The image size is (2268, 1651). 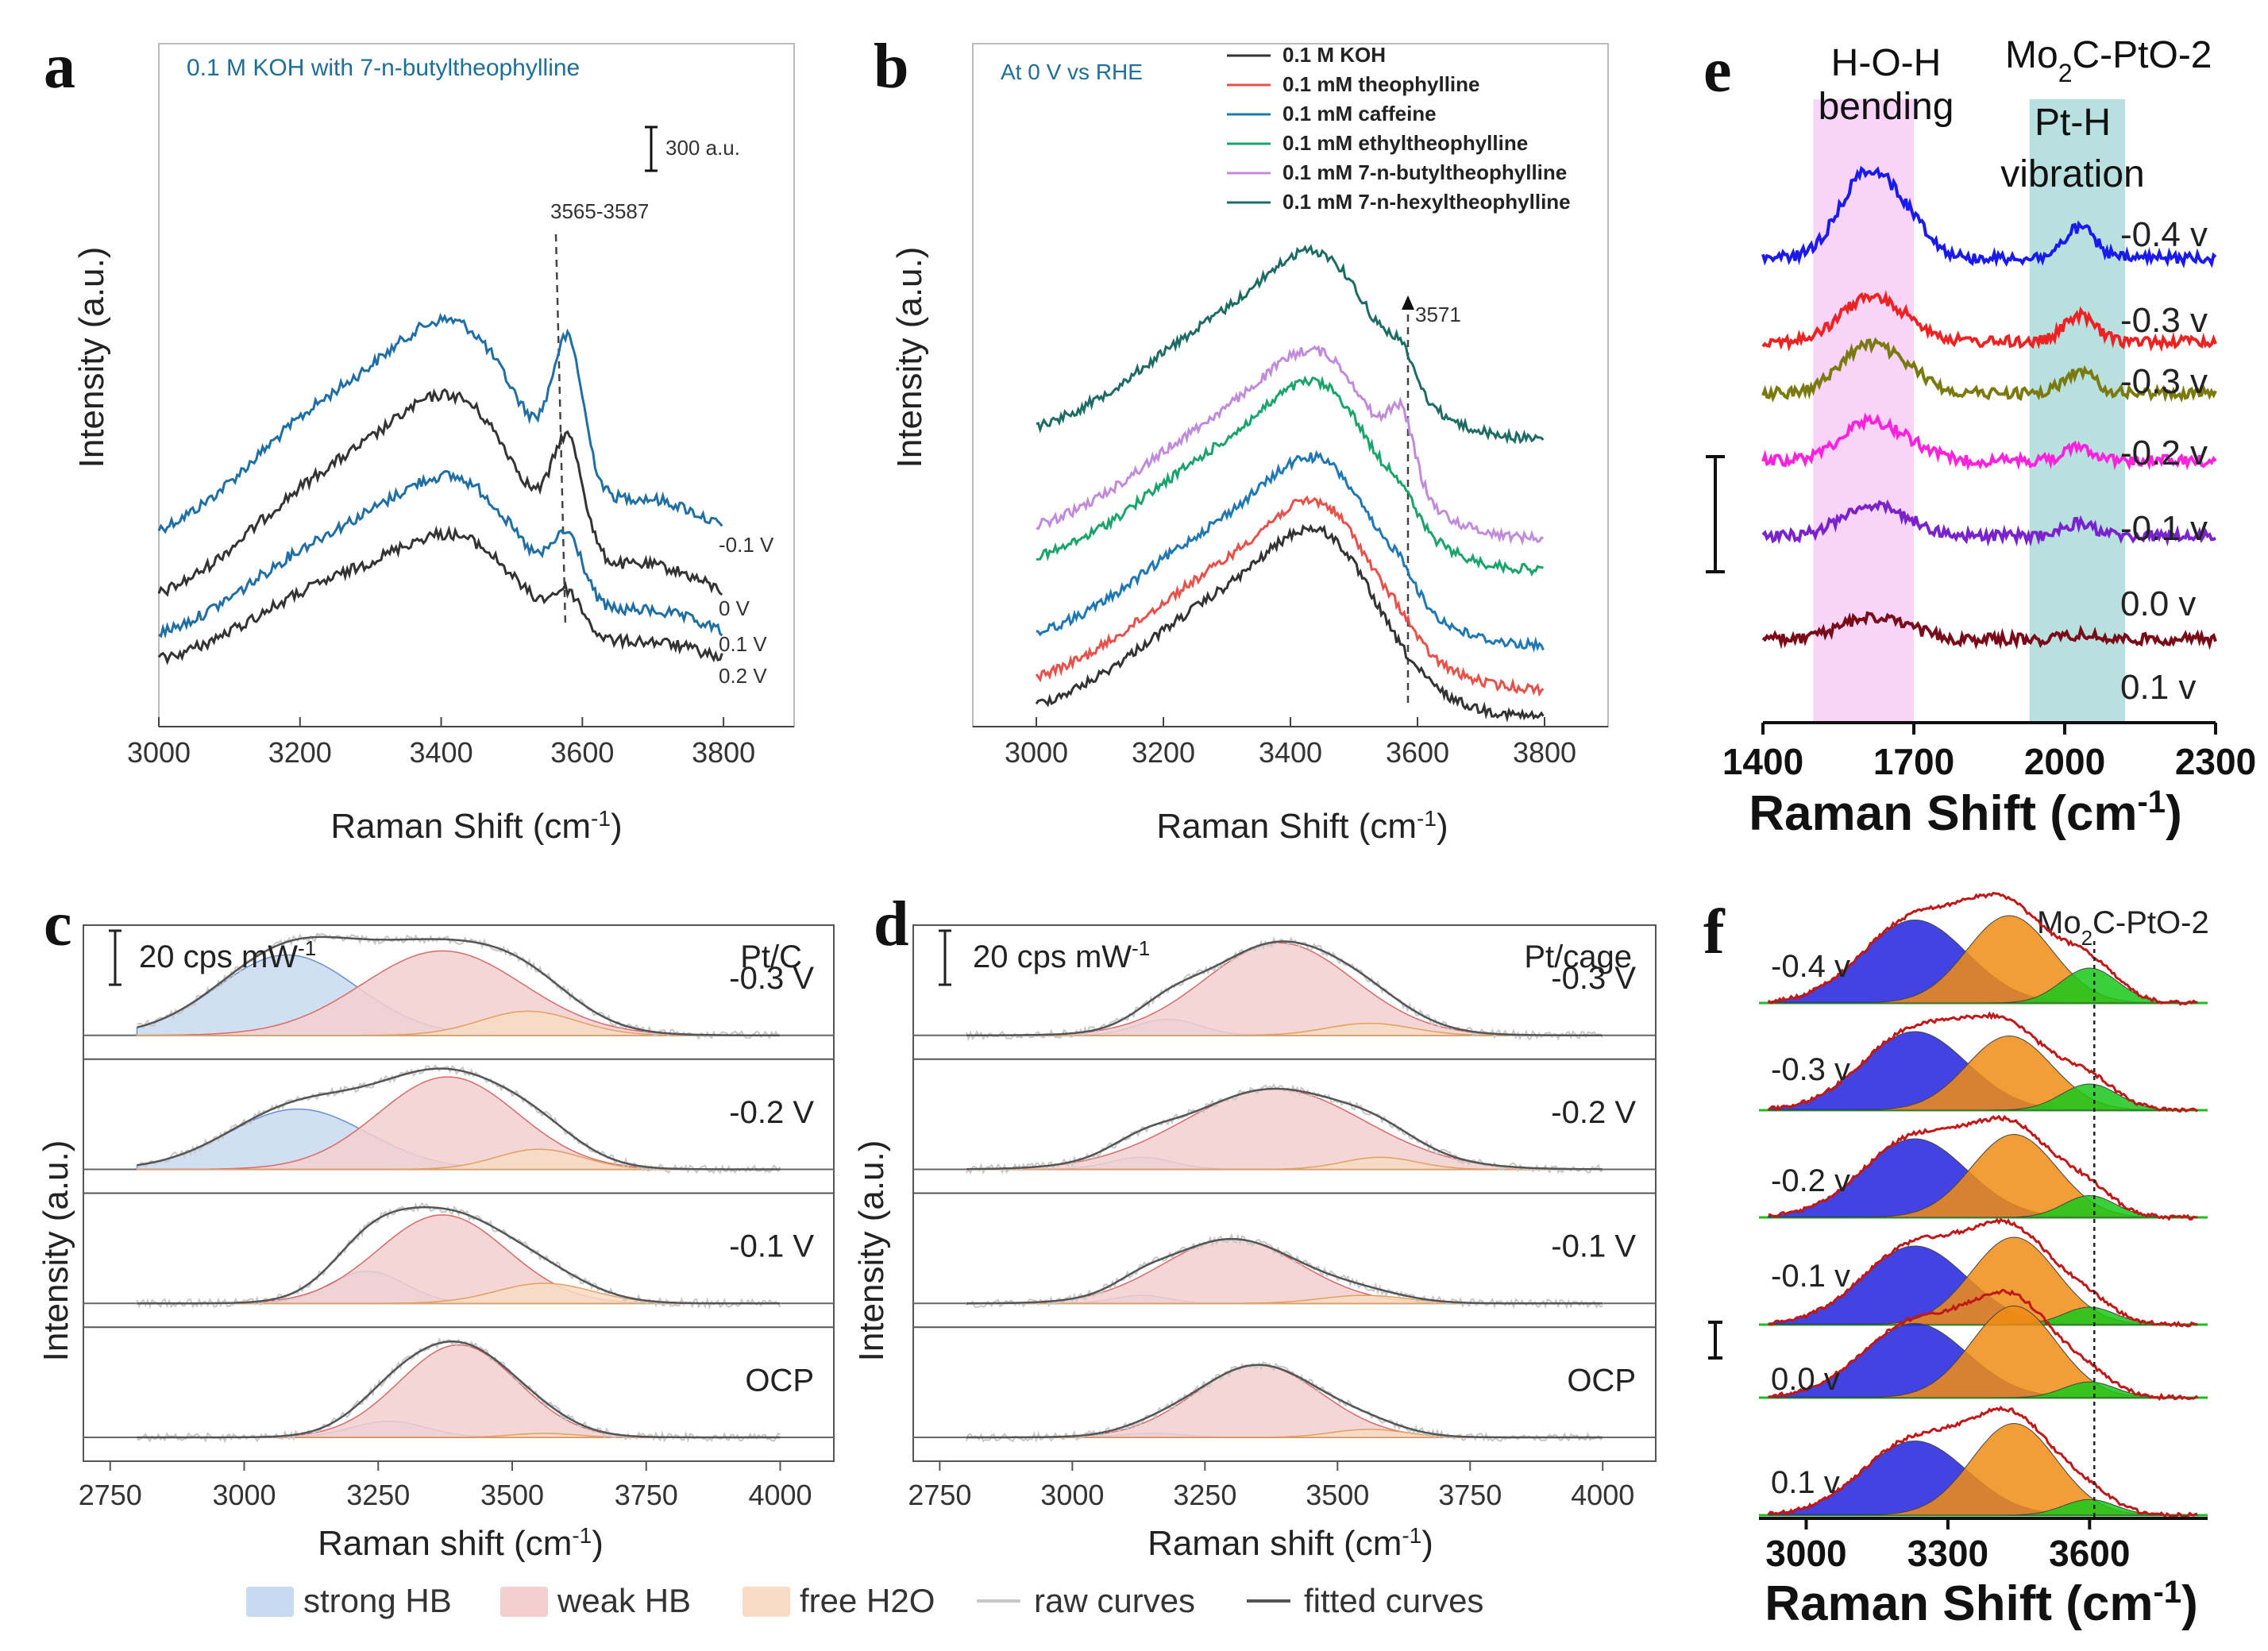 I want to click on panel-d-series-label: -0.1 V, so click(x=1593, y=1247).